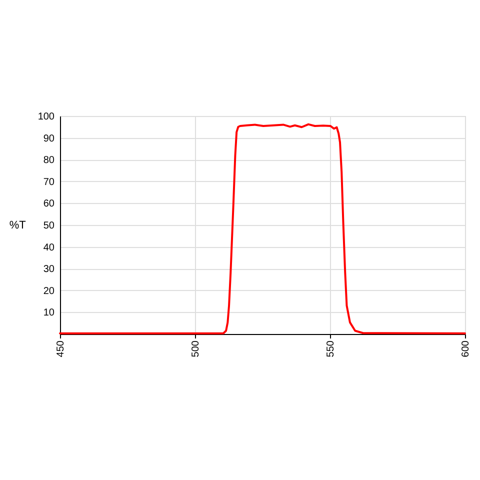 The height and width of the screenshot is (480, 480). I want to click on x-tick-label: 600, so click(466, 349).